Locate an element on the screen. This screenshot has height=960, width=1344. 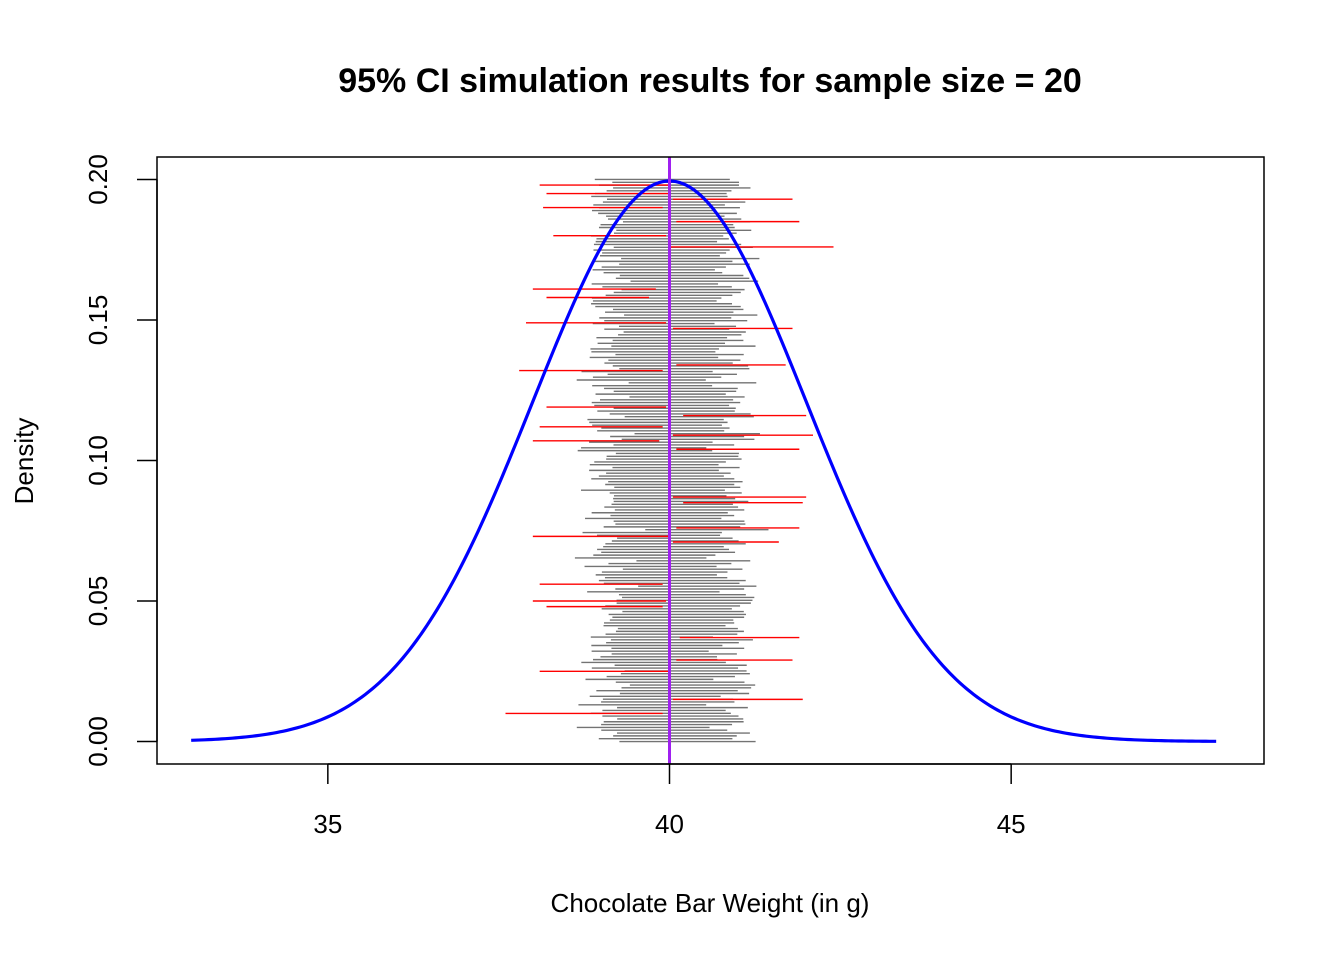
y-tick-label: 0.15 is located at coordinates (98, 320).